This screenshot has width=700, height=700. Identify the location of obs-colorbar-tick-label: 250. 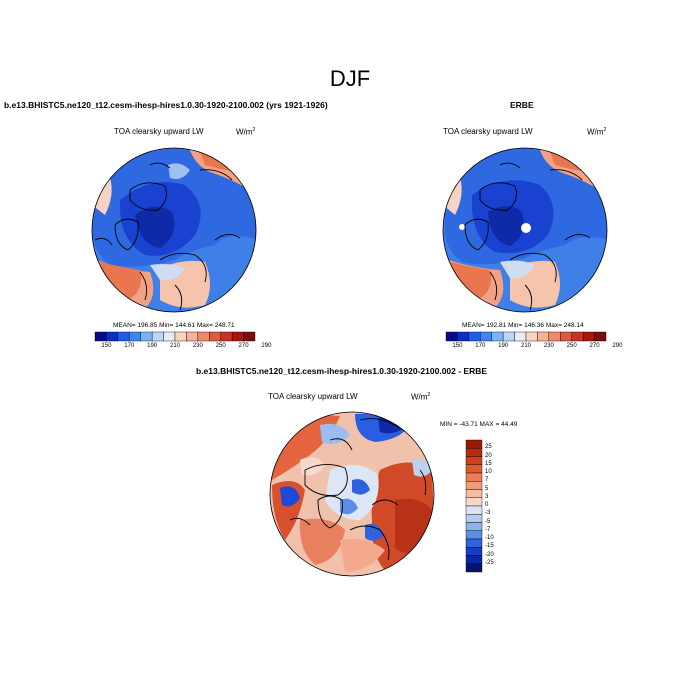
(571, 346).